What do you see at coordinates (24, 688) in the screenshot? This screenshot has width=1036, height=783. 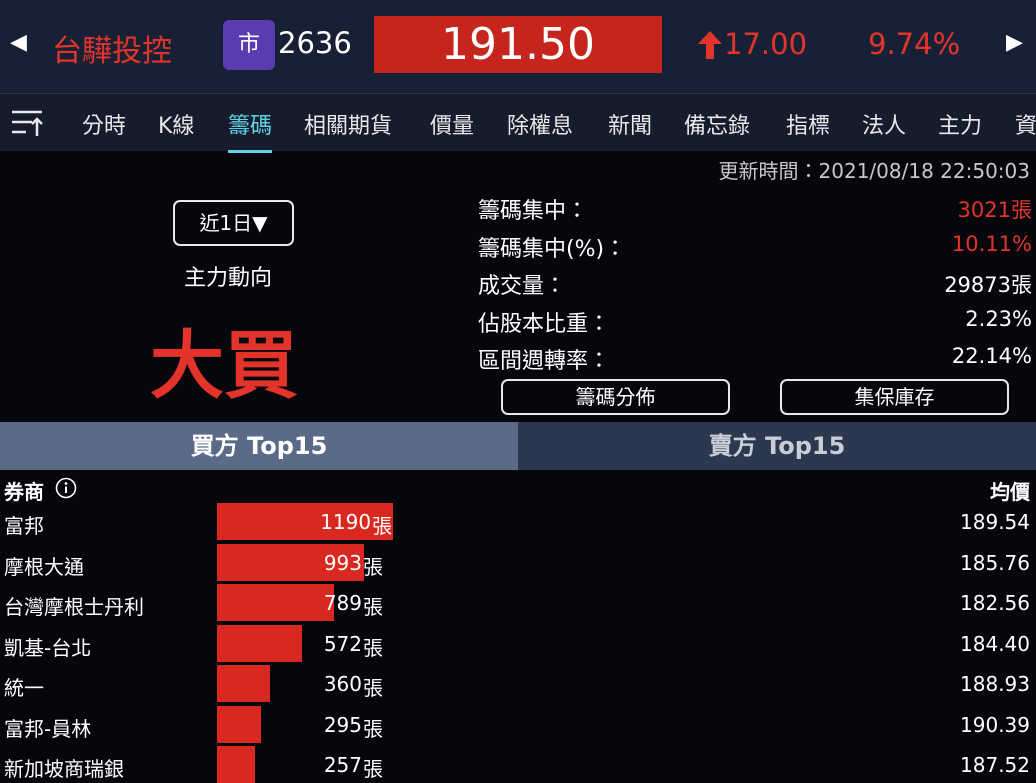 I see `broker-name: 統一` at bounding box center [24, 688].